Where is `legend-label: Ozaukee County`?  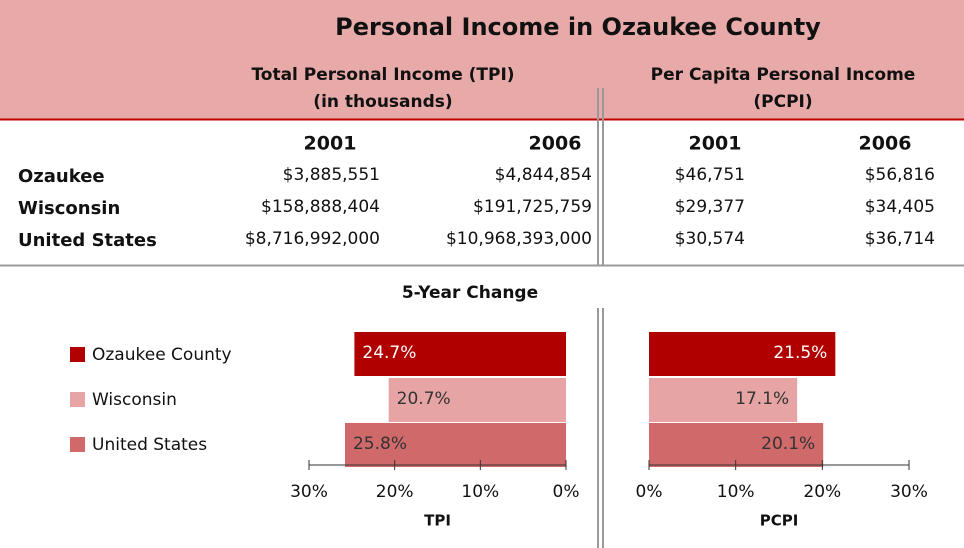
legend-label: Ozaukee County is located at coordinates (162, 355).